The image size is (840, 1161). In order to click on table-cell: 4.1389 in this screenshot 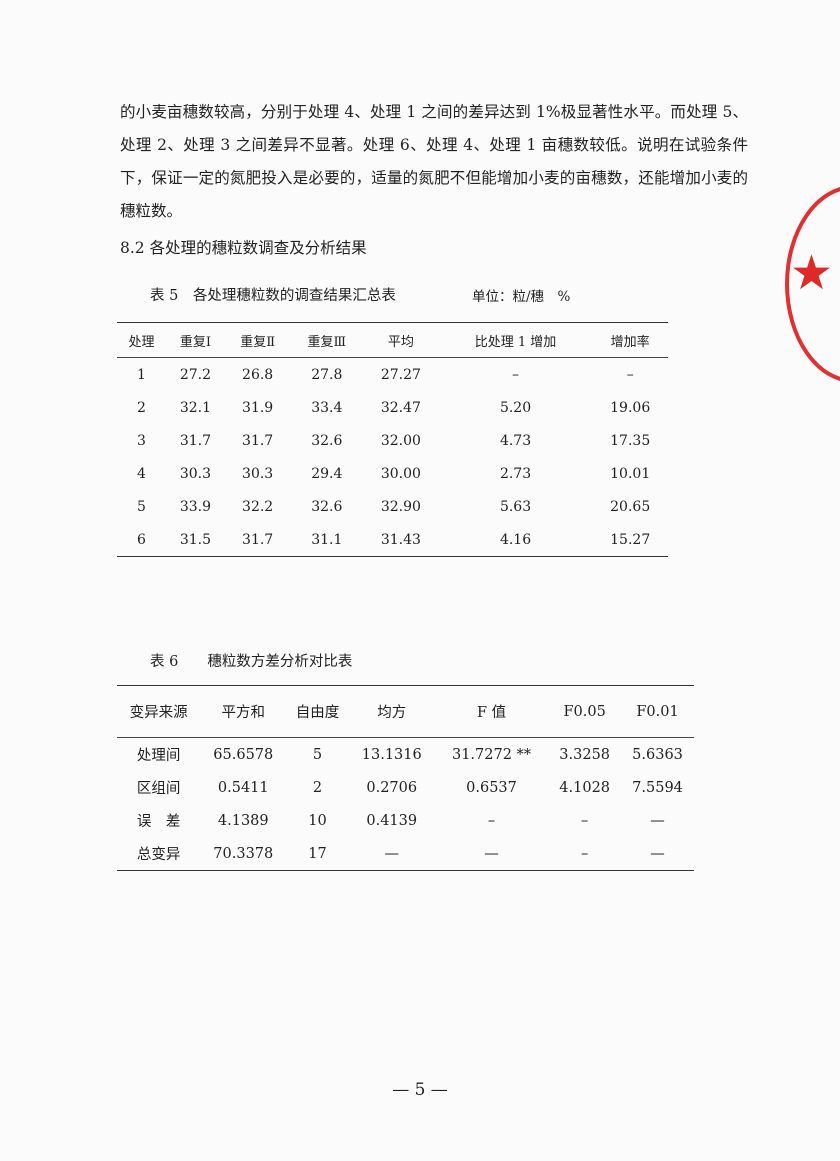, I will do `click(243, 820)`.